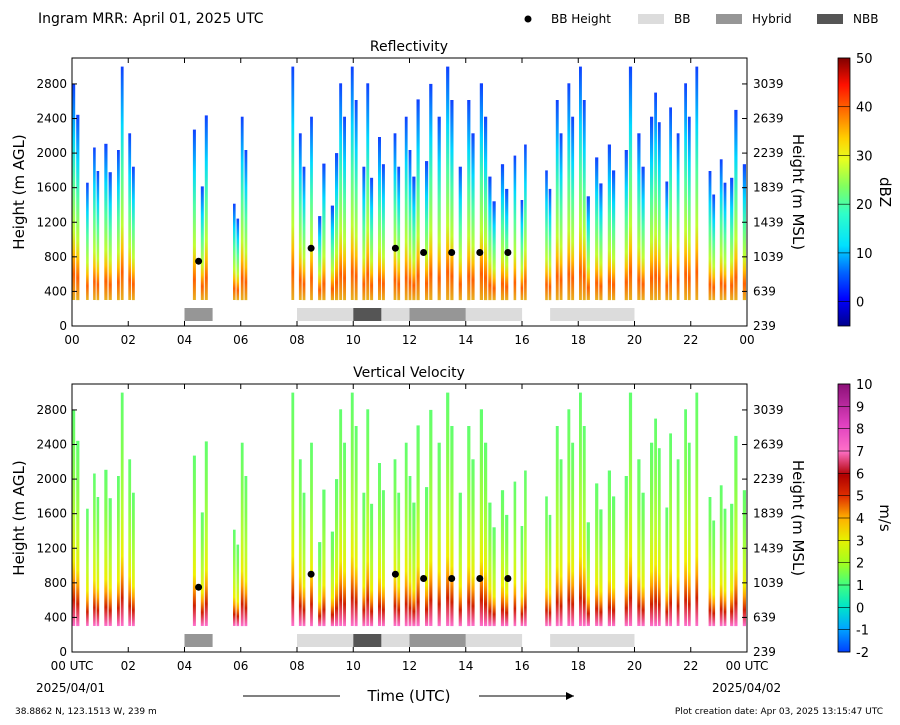  What do you see at coordinates (71, 340) in the screenshot?
I see `x-tick-label: 00` at bounding box center [71, 340].